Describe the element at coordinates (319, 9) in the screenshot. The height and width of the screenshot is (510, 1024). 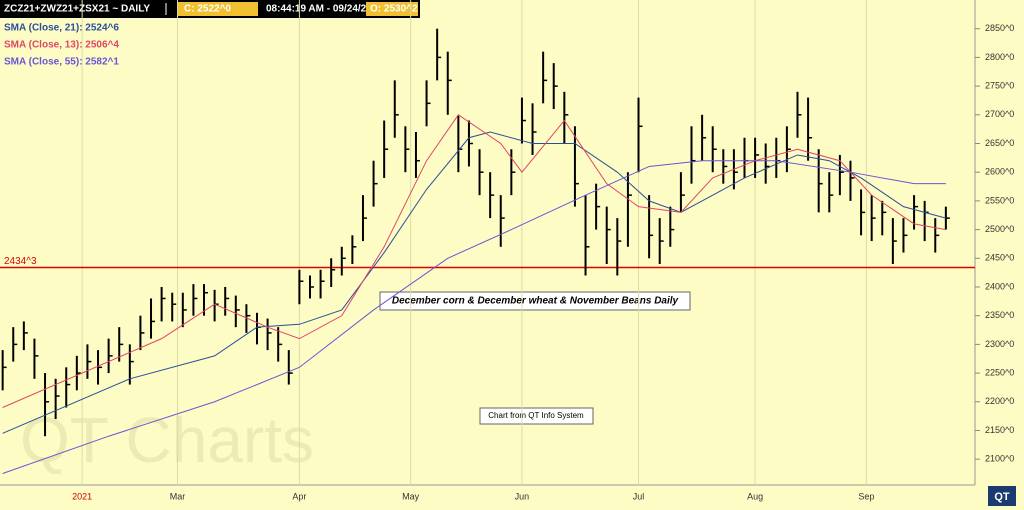
I see `header-time: 08:44:19 AM - 09/24/21` at that location.